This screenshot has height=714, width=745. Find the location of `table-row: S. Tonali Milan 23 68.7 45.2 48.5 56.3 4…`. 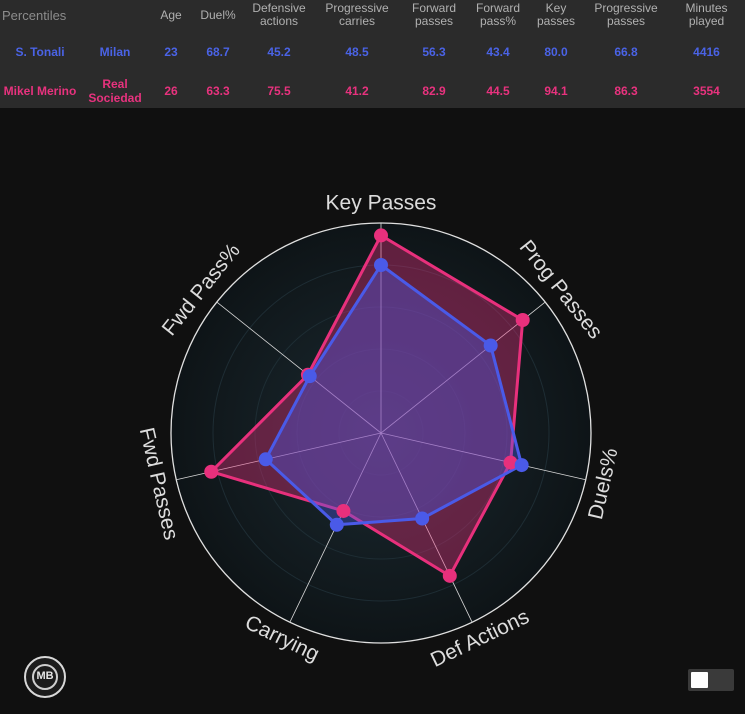

table-row: S. Tonali Milan 23 68.7 45.2 48.5 56.3 4… is located at coordinates (372, 52).